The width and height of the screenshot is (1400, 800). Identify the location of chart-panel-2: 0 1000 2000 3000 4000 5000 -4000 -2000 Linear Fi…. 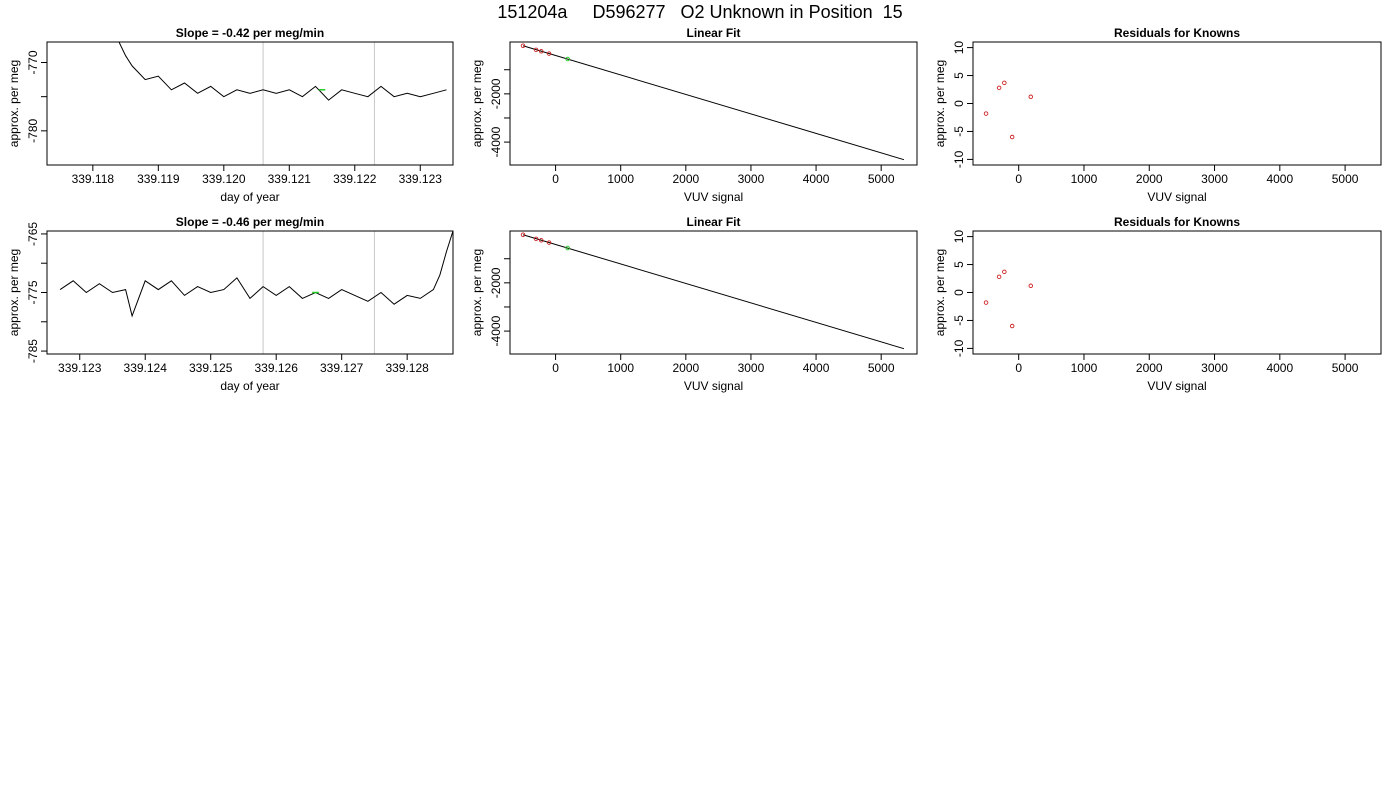
(694, 115).